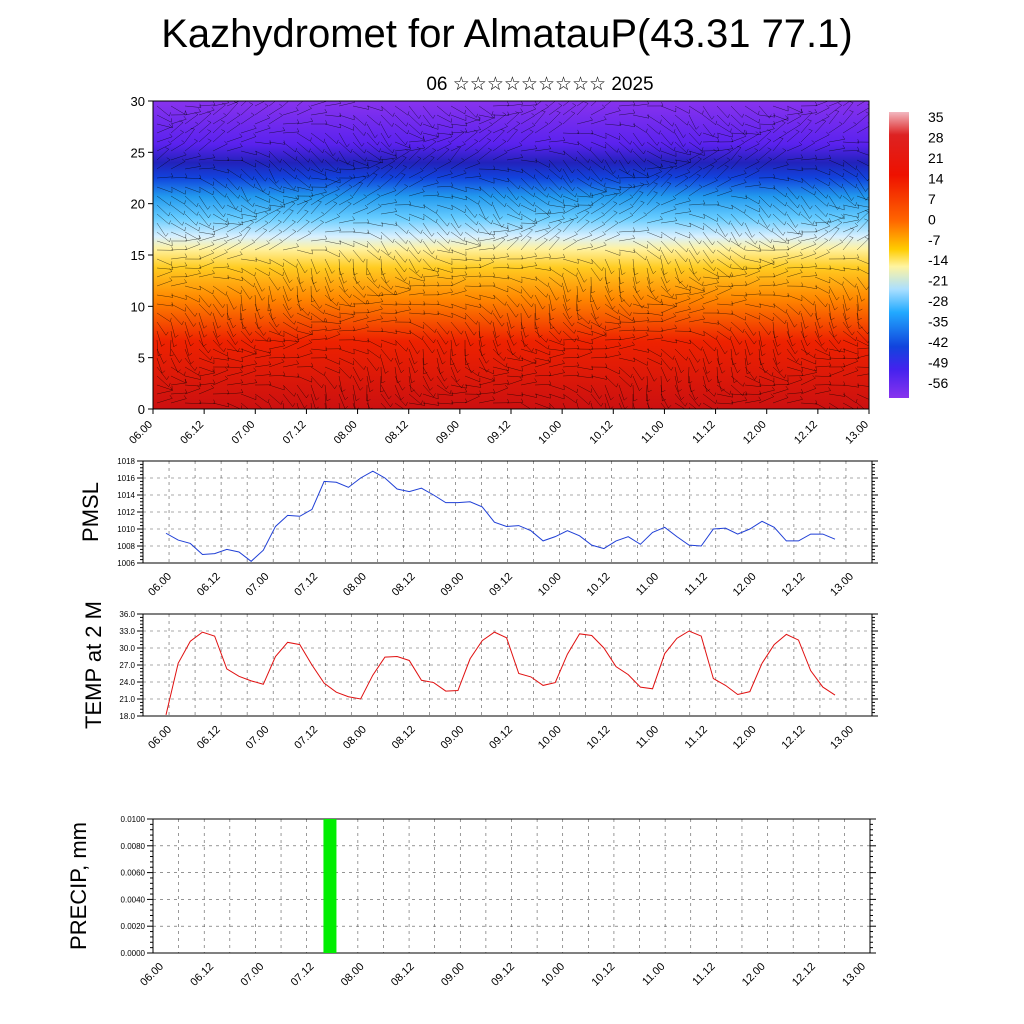  What do you see at coordinates (127, 648) in the screenshot?
I see `y-tick-label: 30.0` at bounding box center [127, 648].